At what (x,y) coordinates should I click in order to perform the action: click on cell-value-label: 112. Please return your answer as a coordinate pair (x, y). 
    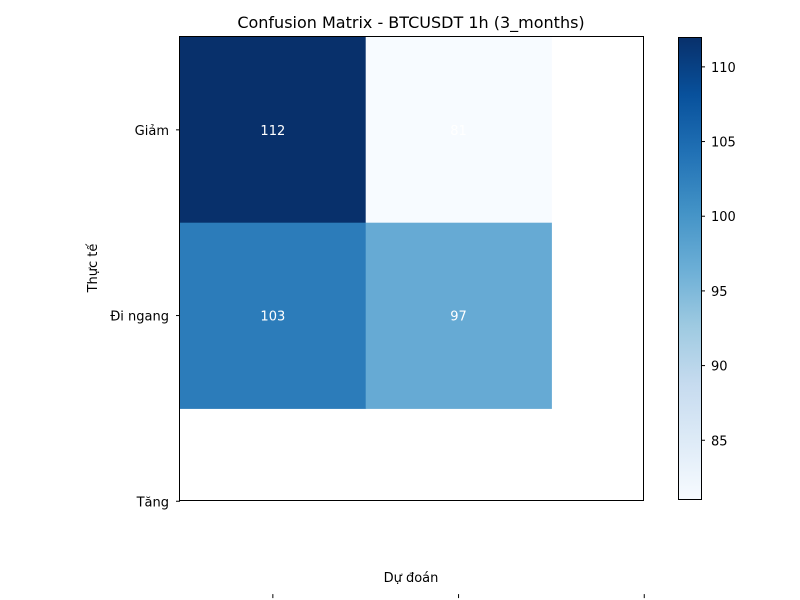
    Looking at the image, I should click on (272, 131).